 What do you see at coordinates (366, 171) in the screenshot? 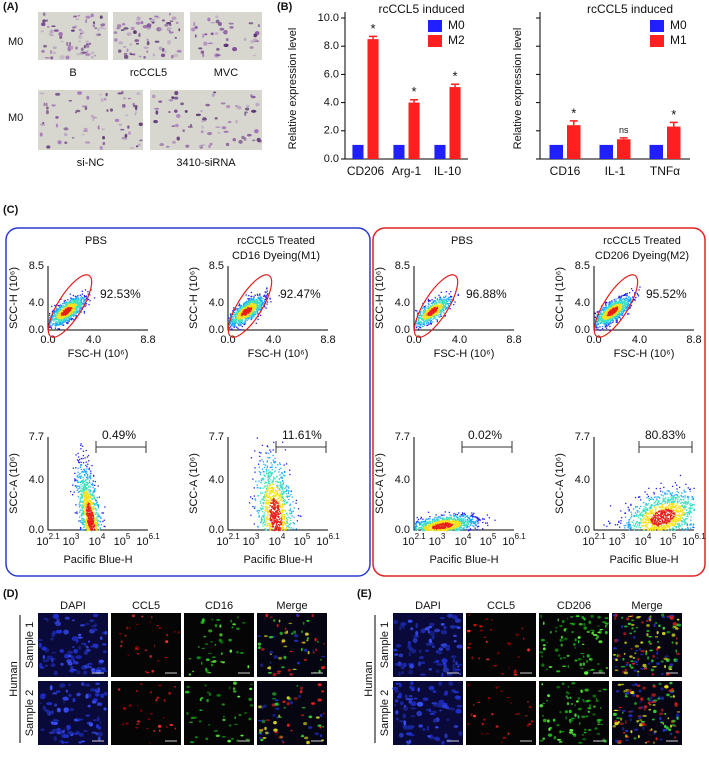
I see `x-tick-label: CD206` at bounding box center [366, 171].